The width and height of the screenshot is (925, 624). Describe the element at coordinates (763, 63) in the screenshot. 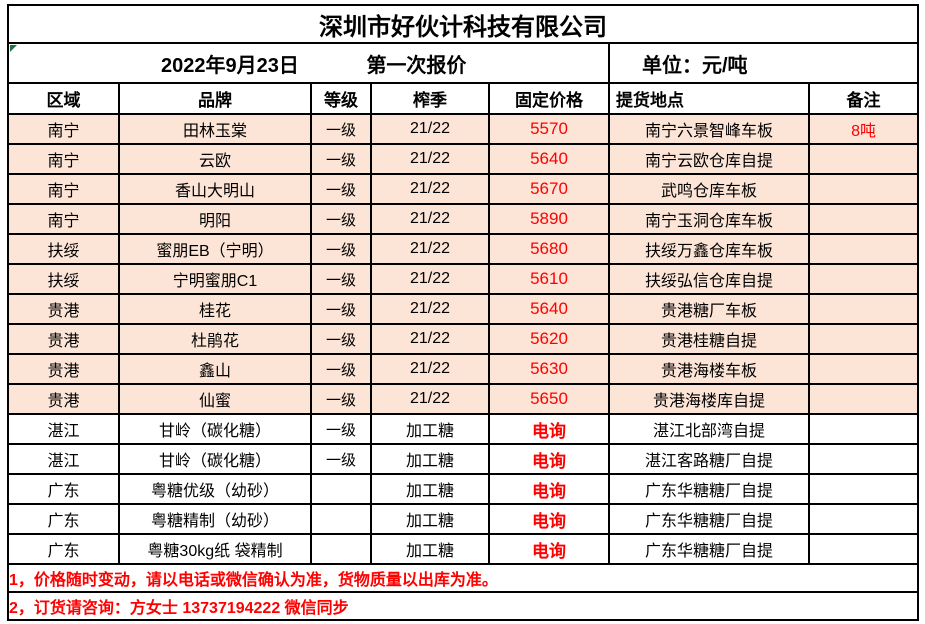

I see `unit-cell: 单位：元/吨` at that location.